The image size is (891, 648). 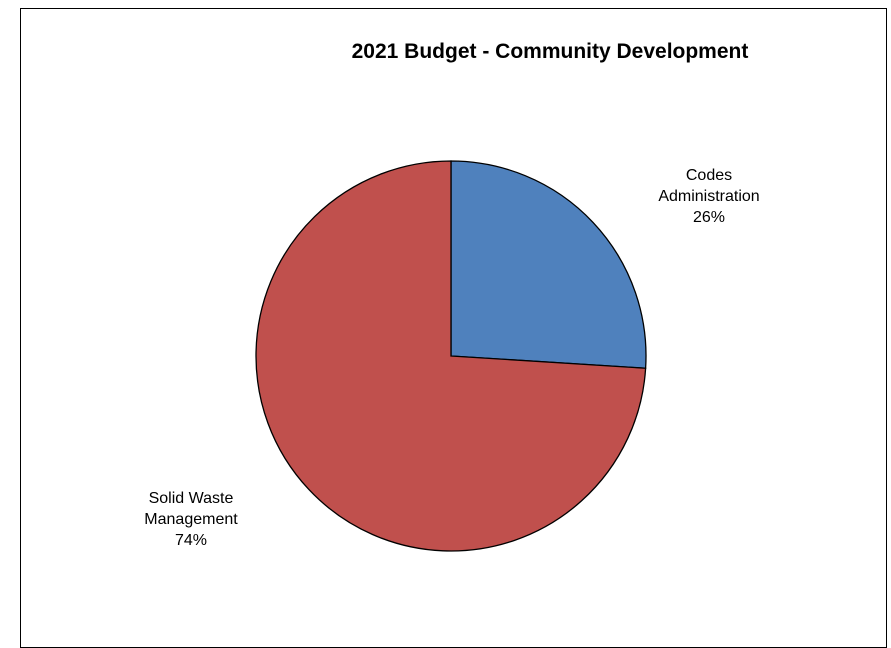 I want to click on slice-label: Codes Administration 26%, so click(x=708, y=196).